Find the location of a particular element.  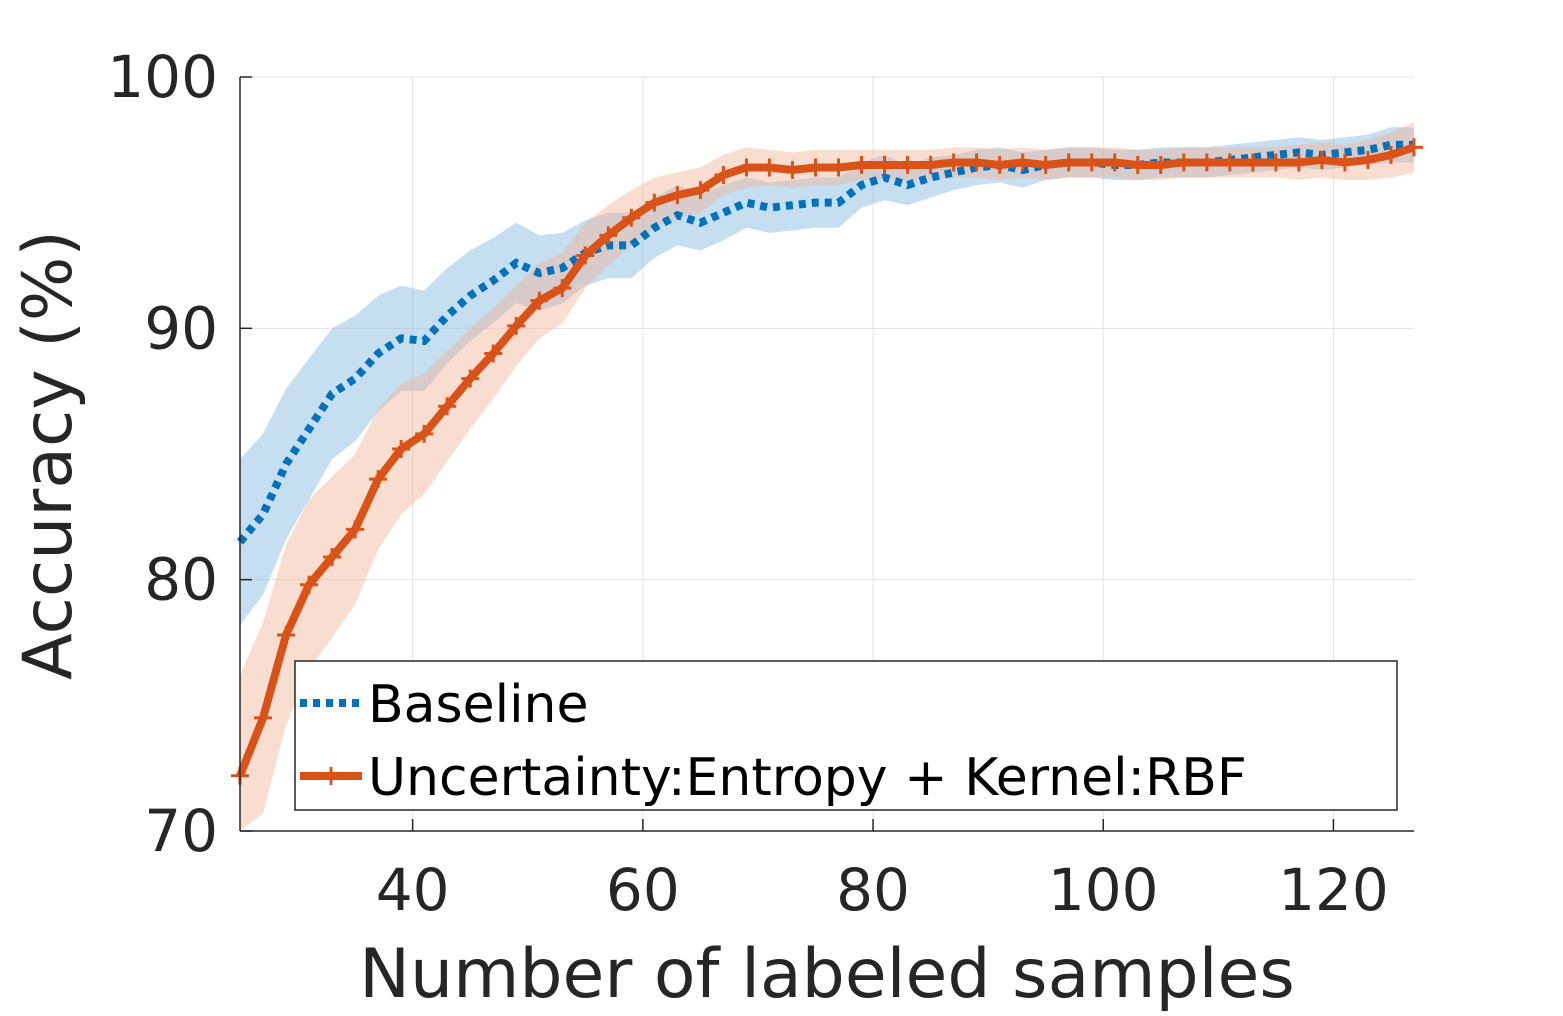

x-tick-label: 100 is located at coordinates (1103, 890).